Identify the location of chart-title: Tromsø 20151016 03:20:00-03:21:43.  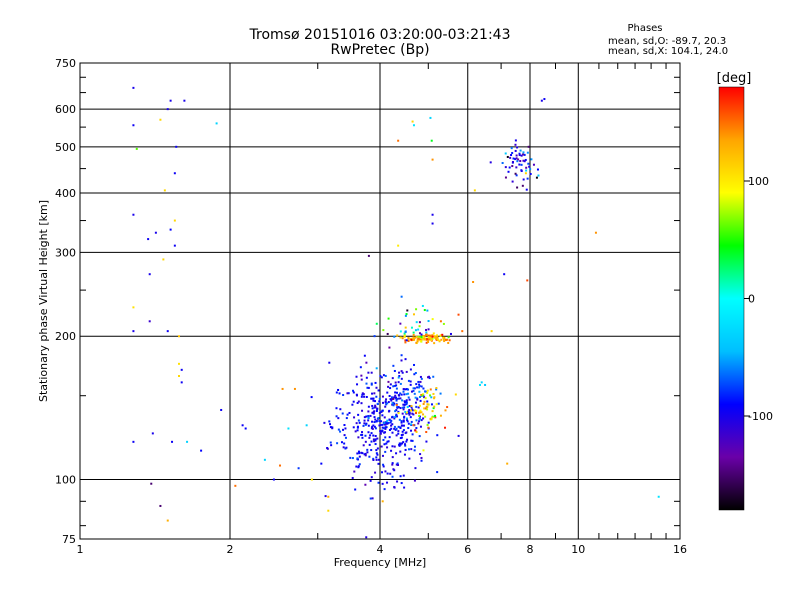
(380, 35).